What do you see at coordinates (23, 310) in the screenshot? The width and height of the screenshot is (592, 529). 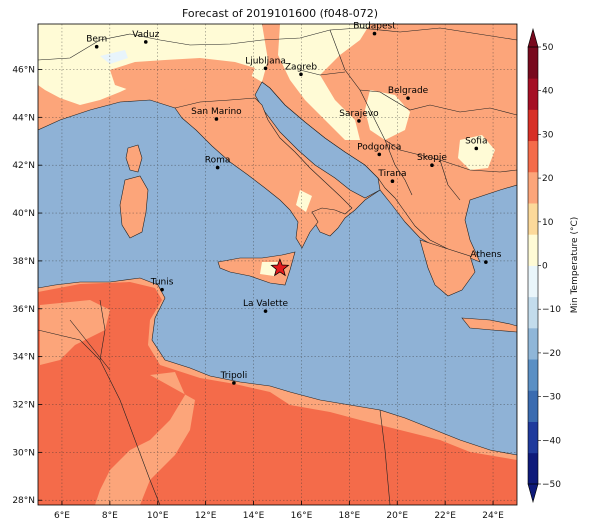 I see `lat-tick-label: 36°N` at bounding box center [23, 310].